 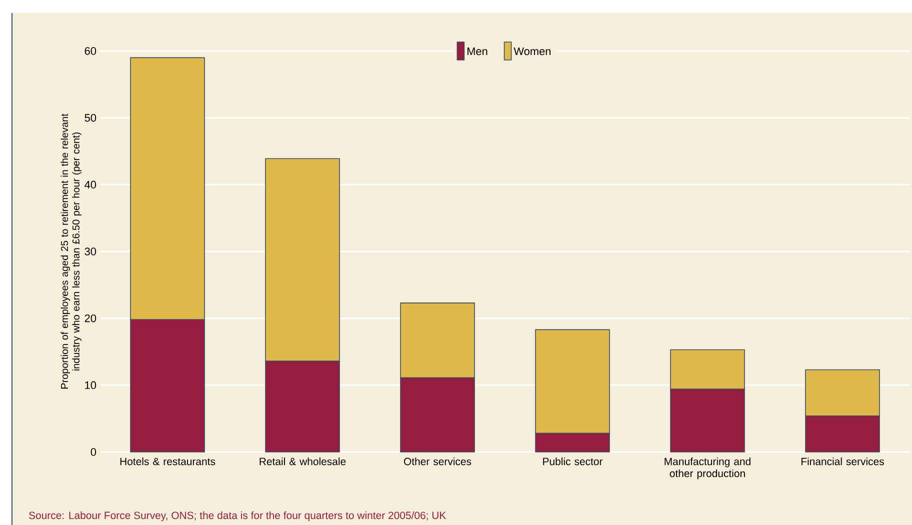 I want to click on y-tick-label: 50, so click(x=90, y=118).